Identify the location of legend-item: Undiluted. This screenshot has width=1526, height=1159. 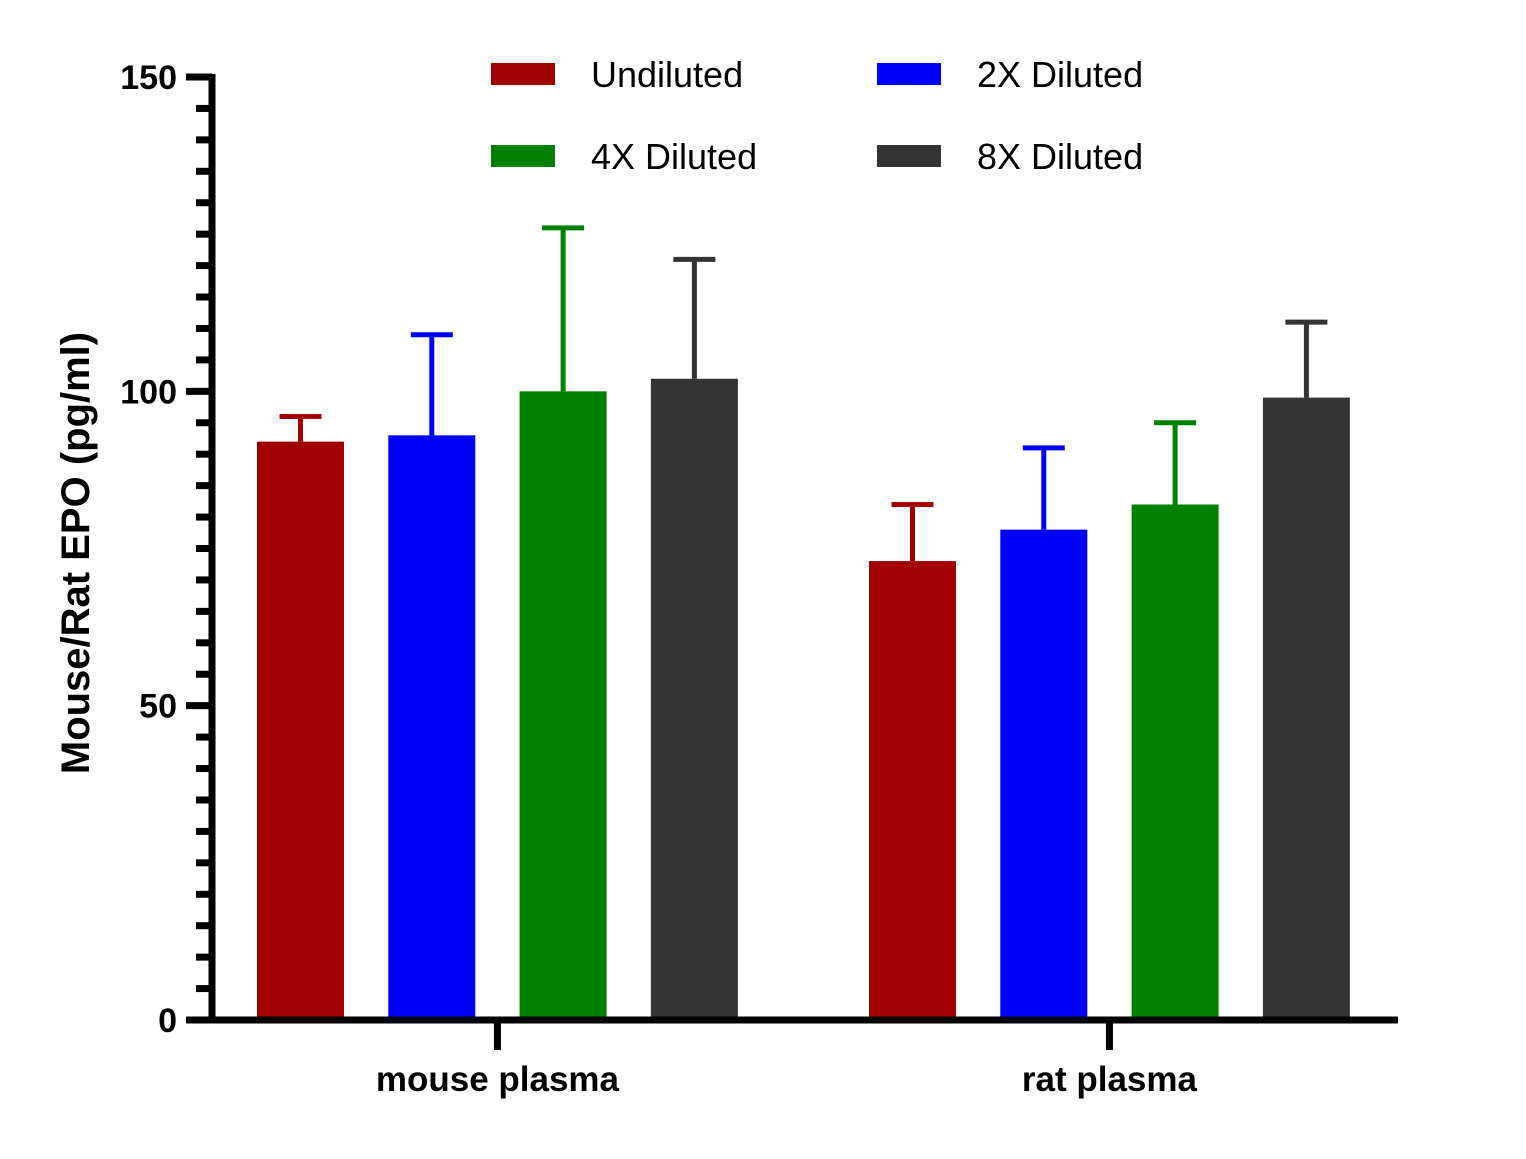
(617, 74).